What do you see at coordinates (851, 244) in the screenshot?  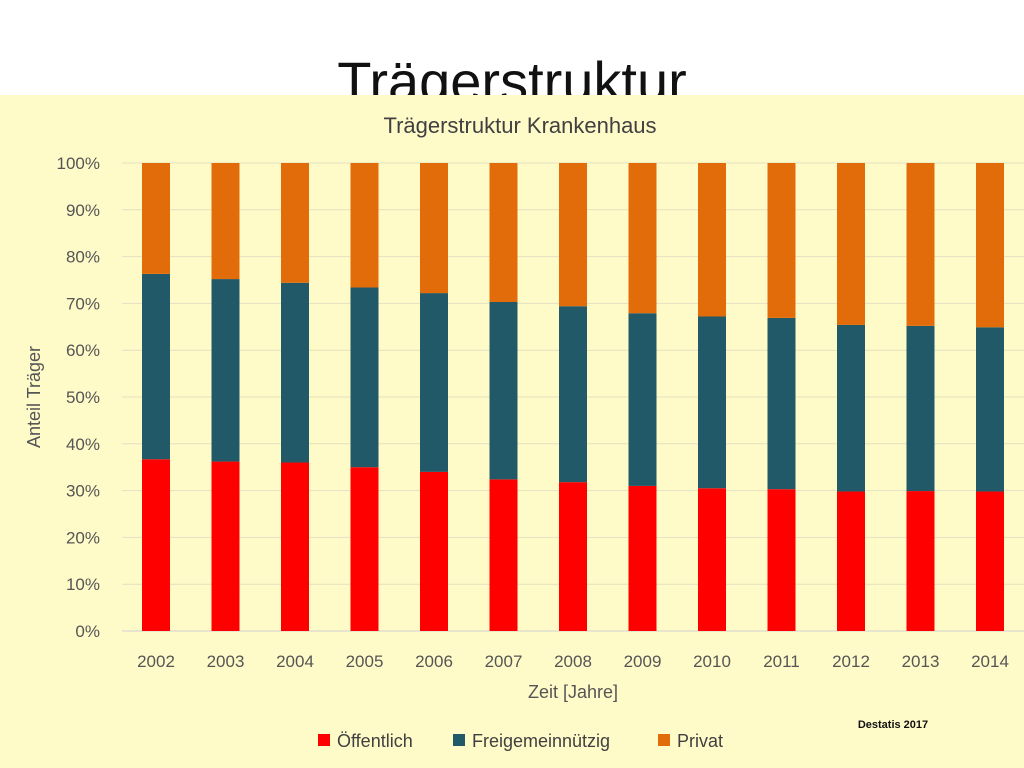 I see `bar-segment-privat-2012` at bounding box center [851, 244].